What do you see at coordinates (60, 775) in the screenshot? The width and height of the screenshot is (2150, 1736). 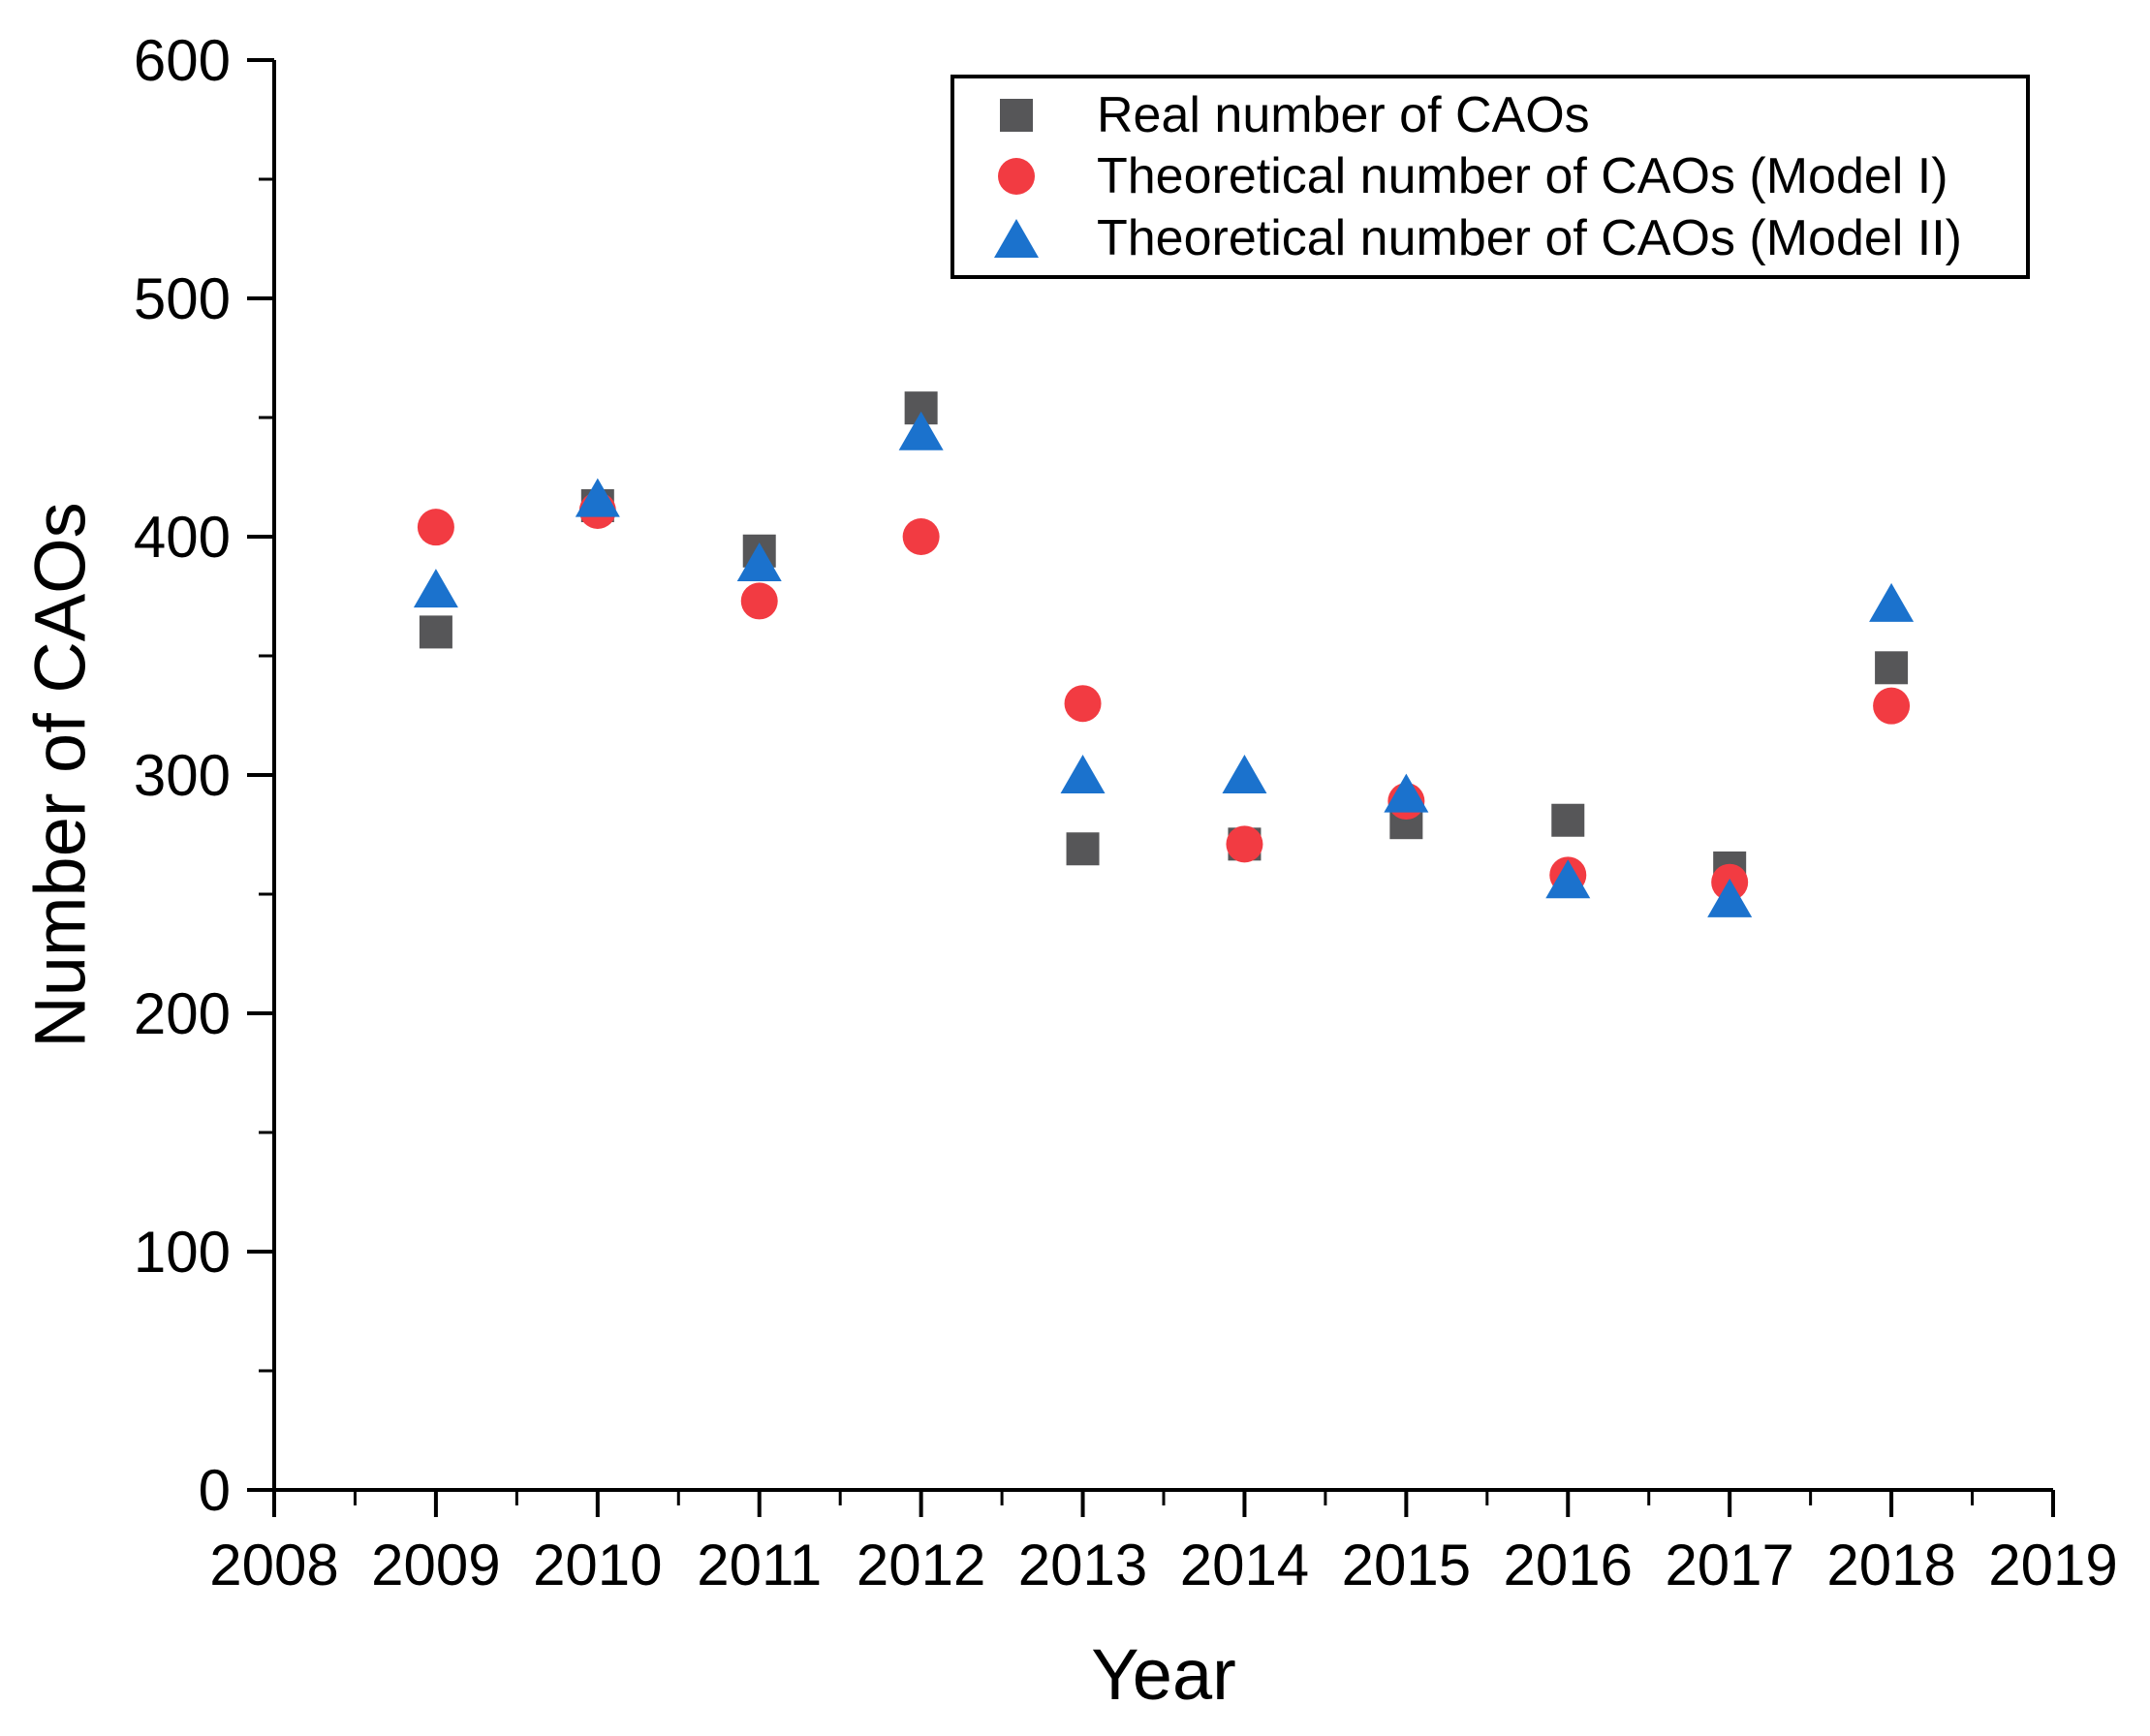 I see `y-axis-title: Number of CAOs` at bounding box center [60, 775].